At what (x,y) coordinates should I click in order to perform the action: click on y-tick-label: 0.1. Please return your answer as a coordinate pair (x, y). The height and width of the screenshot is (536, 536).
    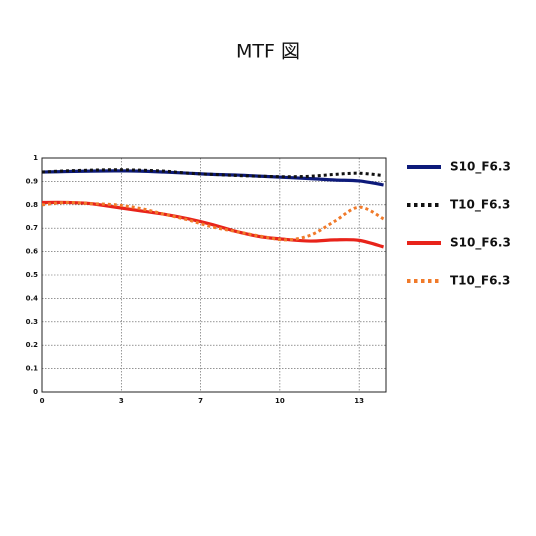
    Looking at the image, I should click on (32, 369).